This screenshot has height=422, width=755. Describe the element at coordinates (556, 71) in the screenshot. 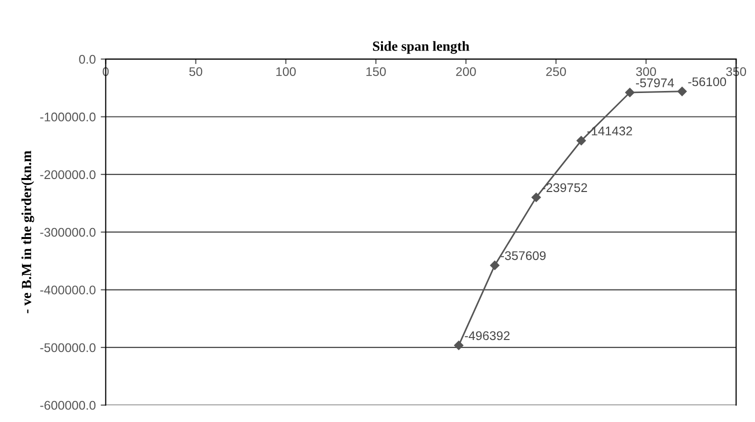

I see `x-tick-label: 250` at that location.